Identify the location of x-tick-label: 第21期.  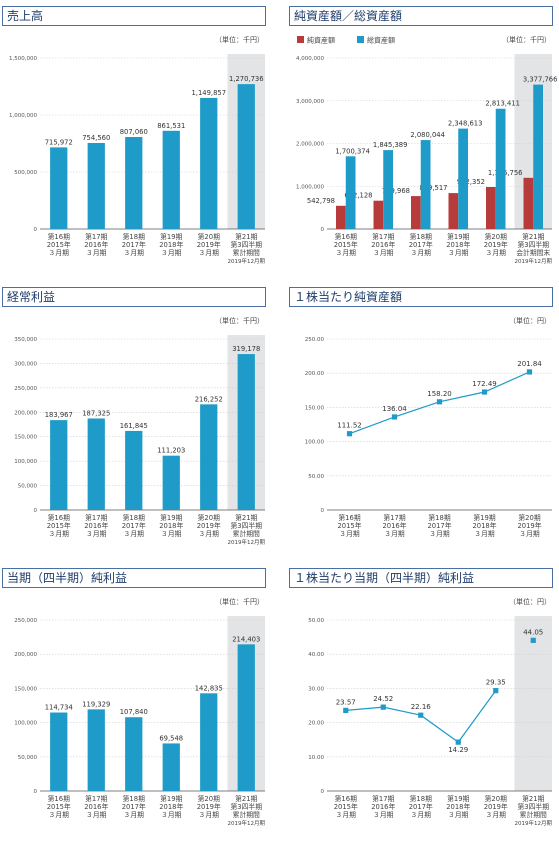
(246, 517).